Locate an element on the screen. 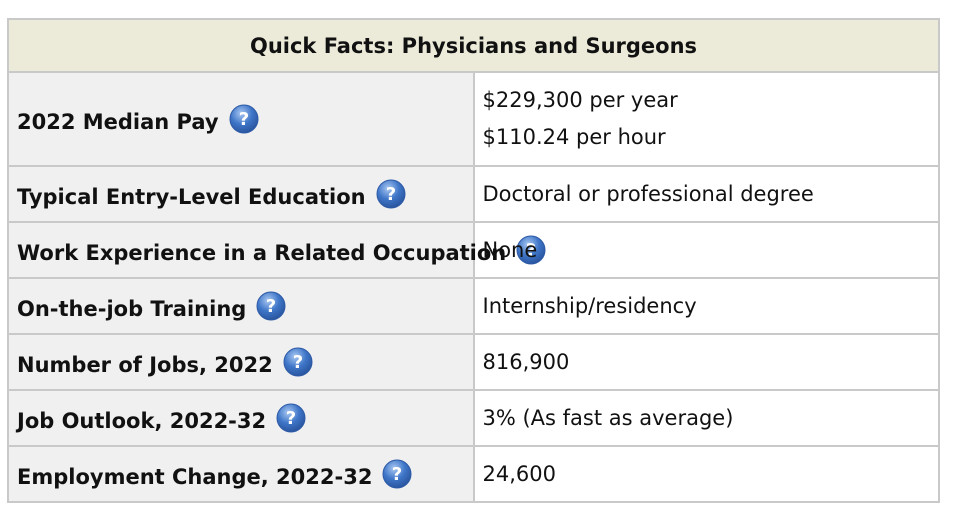  row-label-cell: Typical Entry-Level Education? is located at coordinates (241, 194).